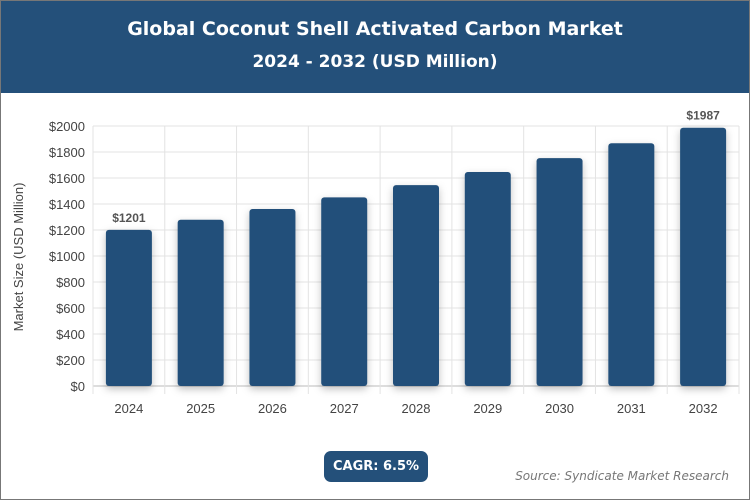 The width and height of the screenshot is (750, 500). What do you see at coordinates (416, 408) in the screenshot?
I see `x-tick-label: 2028` at bounding box center [416, 408].